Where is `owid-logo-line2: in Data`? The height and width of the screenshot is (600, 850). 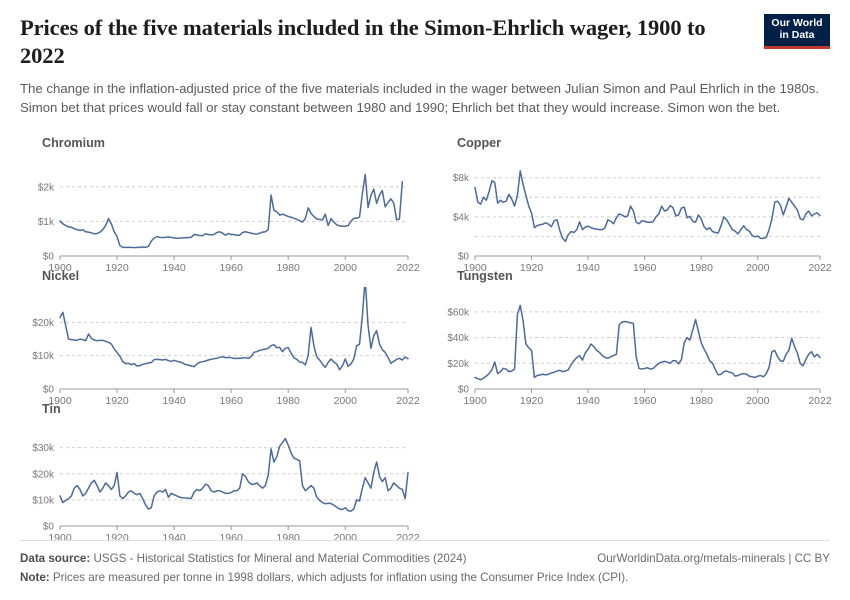 owid-logo-line2: in Data is located at coordinates (797, 34).